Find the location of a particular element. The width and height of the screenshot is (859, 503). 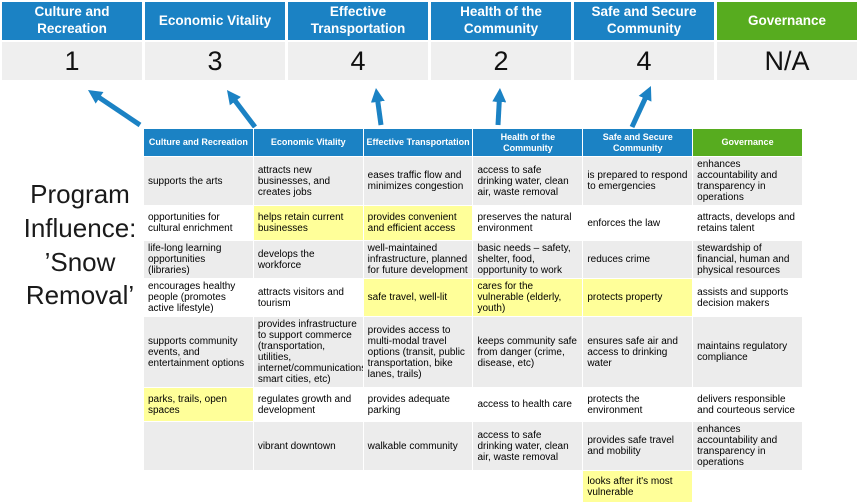

scorecard-score-health-of-the-community: 2 is located at coordinates (501, 61).